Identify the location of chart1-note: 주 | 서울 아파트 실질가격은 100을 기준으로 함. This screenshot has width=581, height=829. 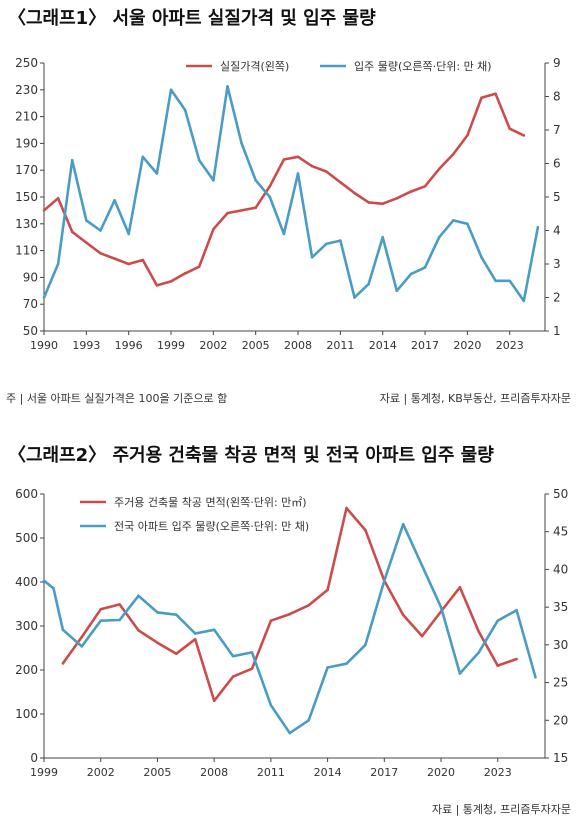
(117, 398).